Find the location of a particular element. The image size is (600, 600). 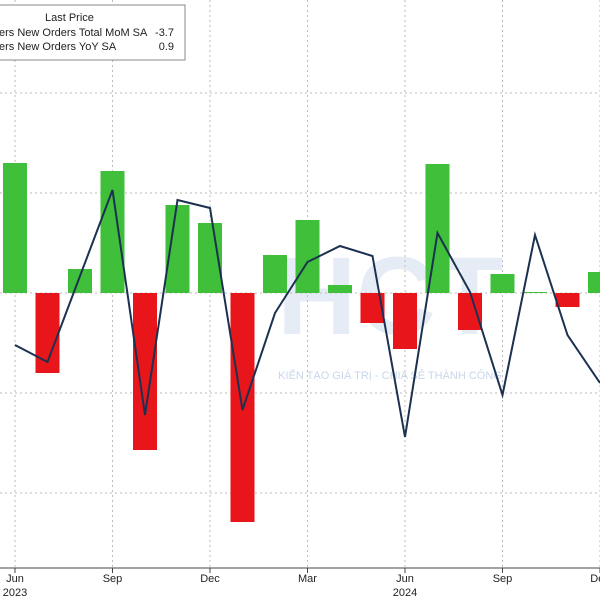

x-tick-label: Mar is located at coordinates (307, 579).